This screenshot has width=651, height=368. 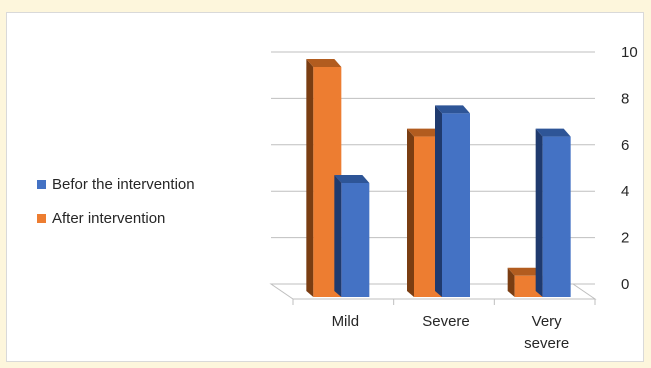 What do you see at coordinates (625, 191) in the screenshot?
I see `y-tick-label: 4` at bounding box center [625, 191].